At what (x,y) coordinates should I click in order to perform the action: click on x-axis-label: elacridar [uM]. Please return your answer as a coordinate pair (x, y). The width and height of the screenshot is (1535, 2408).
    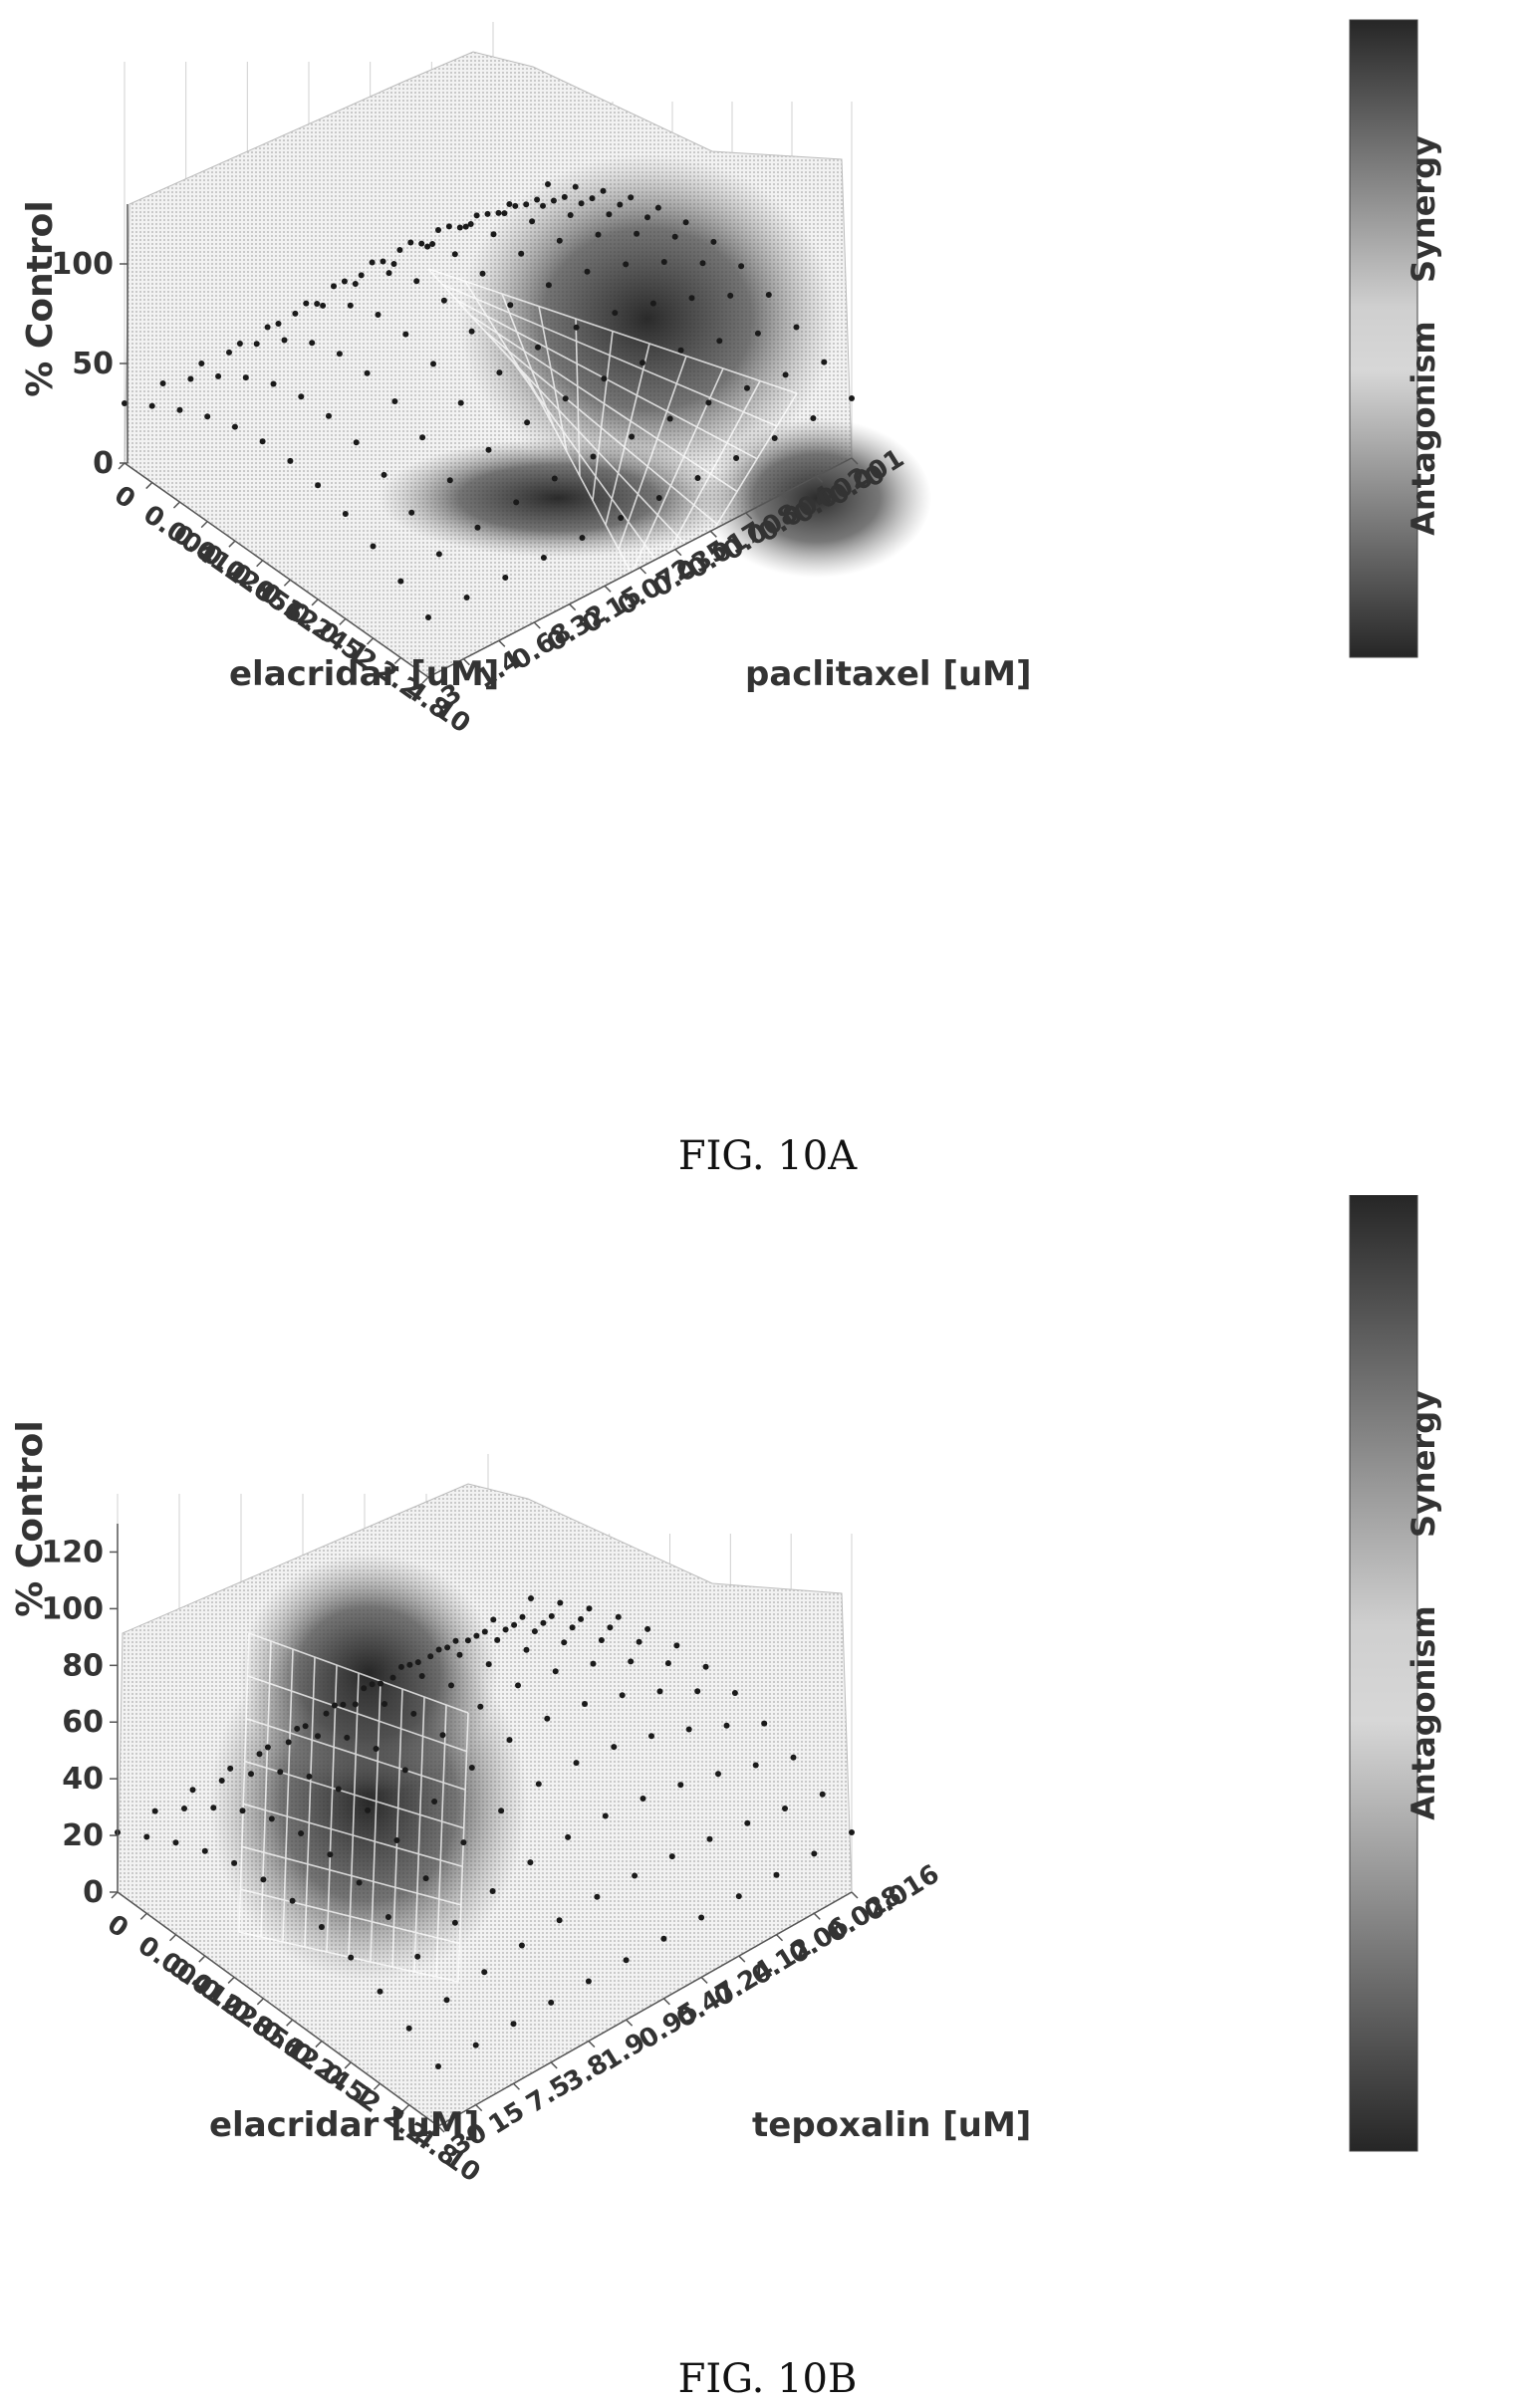
    Looking at the image, I should click on (364, 674).